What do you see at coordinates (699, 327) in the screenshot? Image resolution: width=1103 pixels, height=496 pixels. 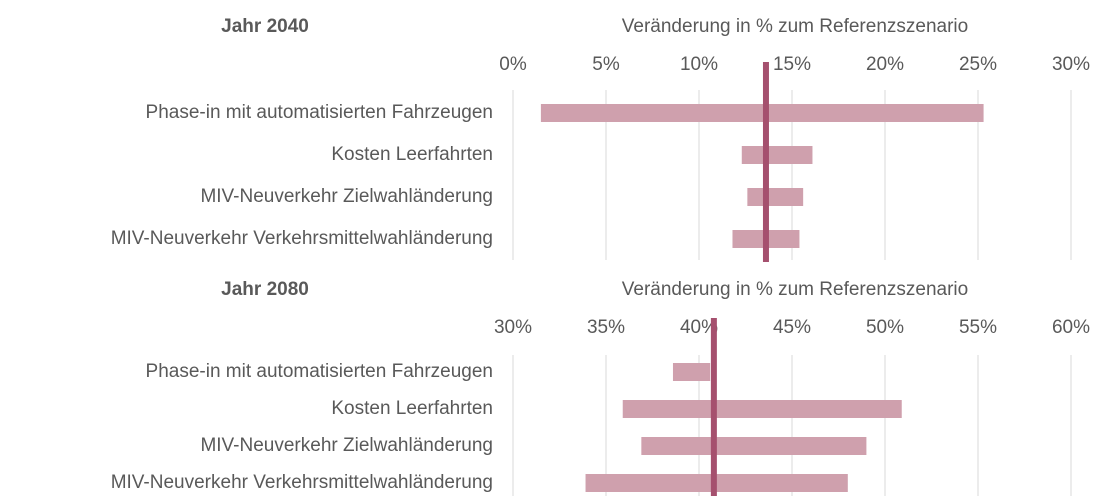 I see `x-tick-label: 40%` at bounding box center [699, 327].